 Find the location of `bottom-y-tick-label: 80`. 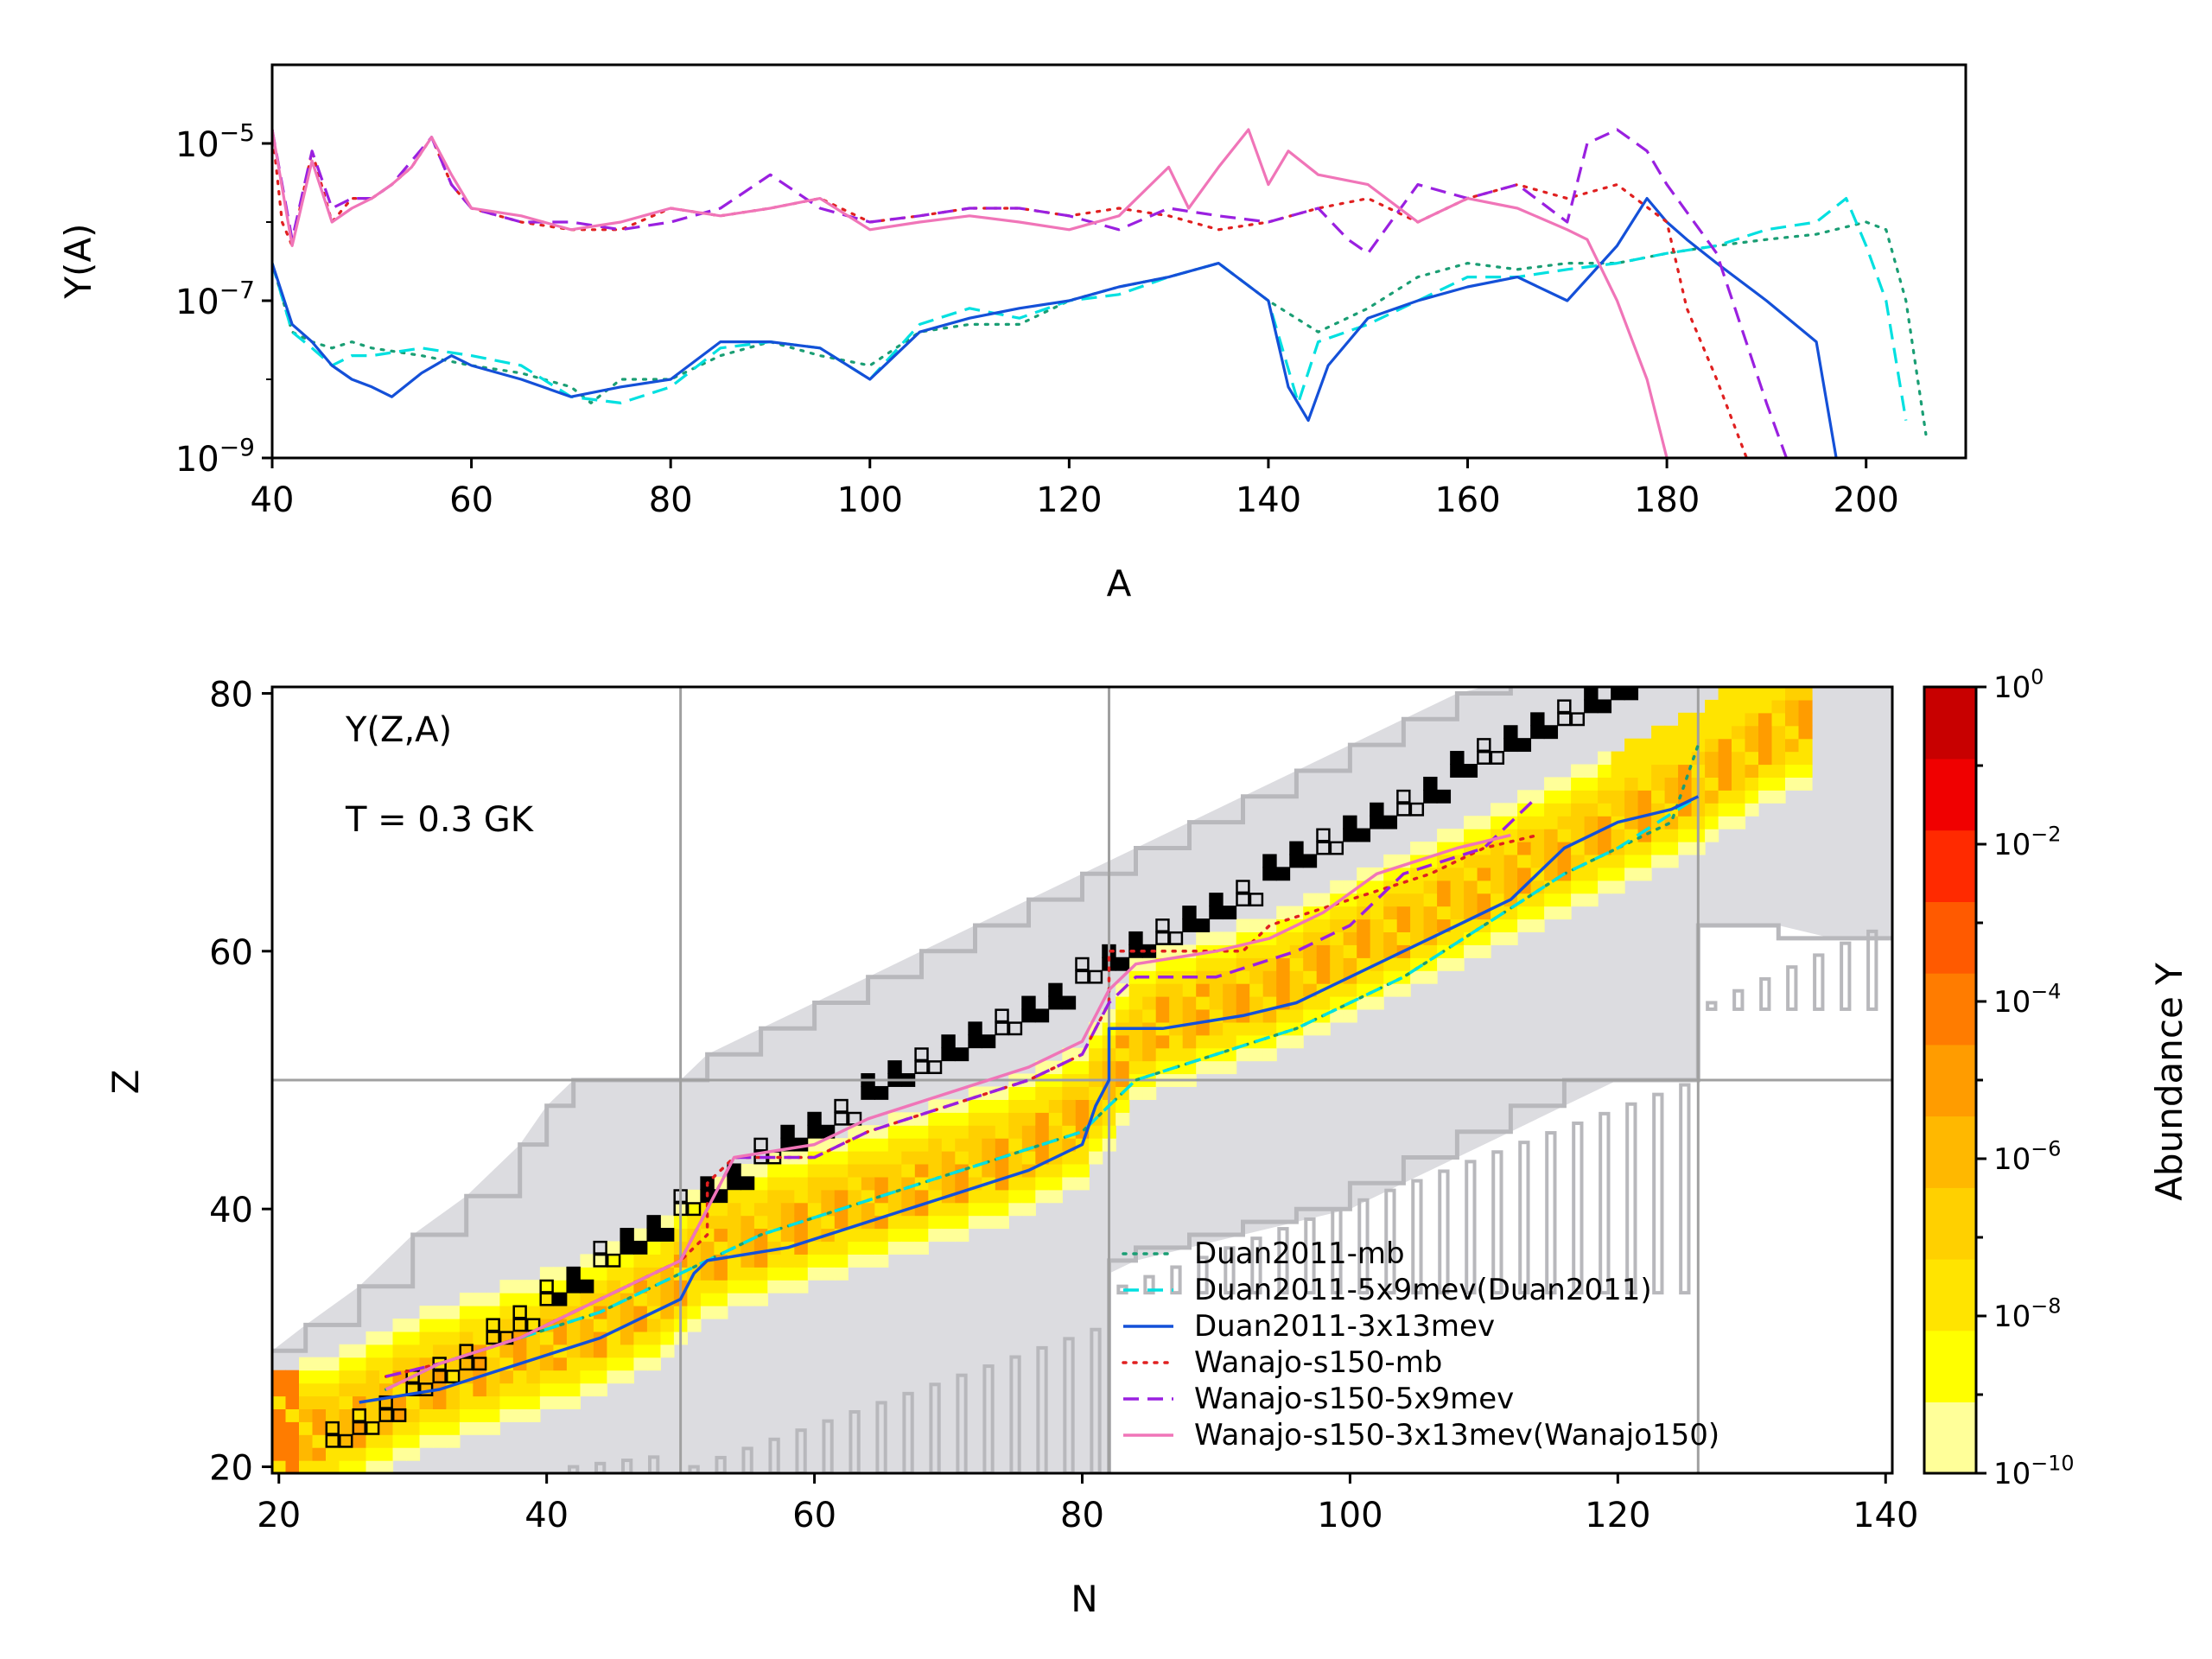

bottom-y-tick-label: 80 is located at coordinates (231, 695).